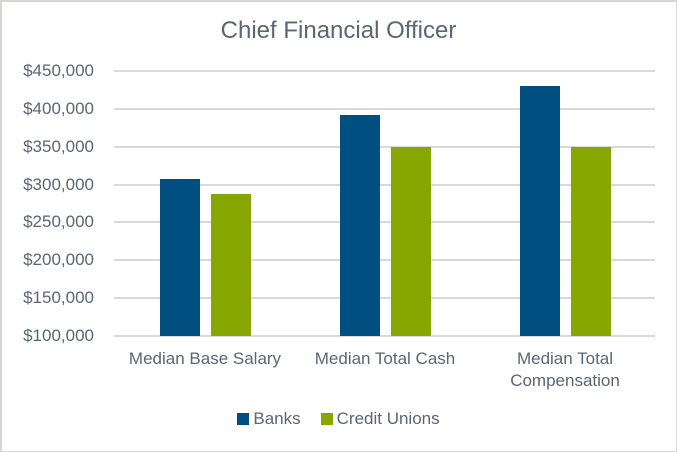 This screenshot has height=452, width=677. I want to click on y-tick-label: $200,000, so click(58, 260).